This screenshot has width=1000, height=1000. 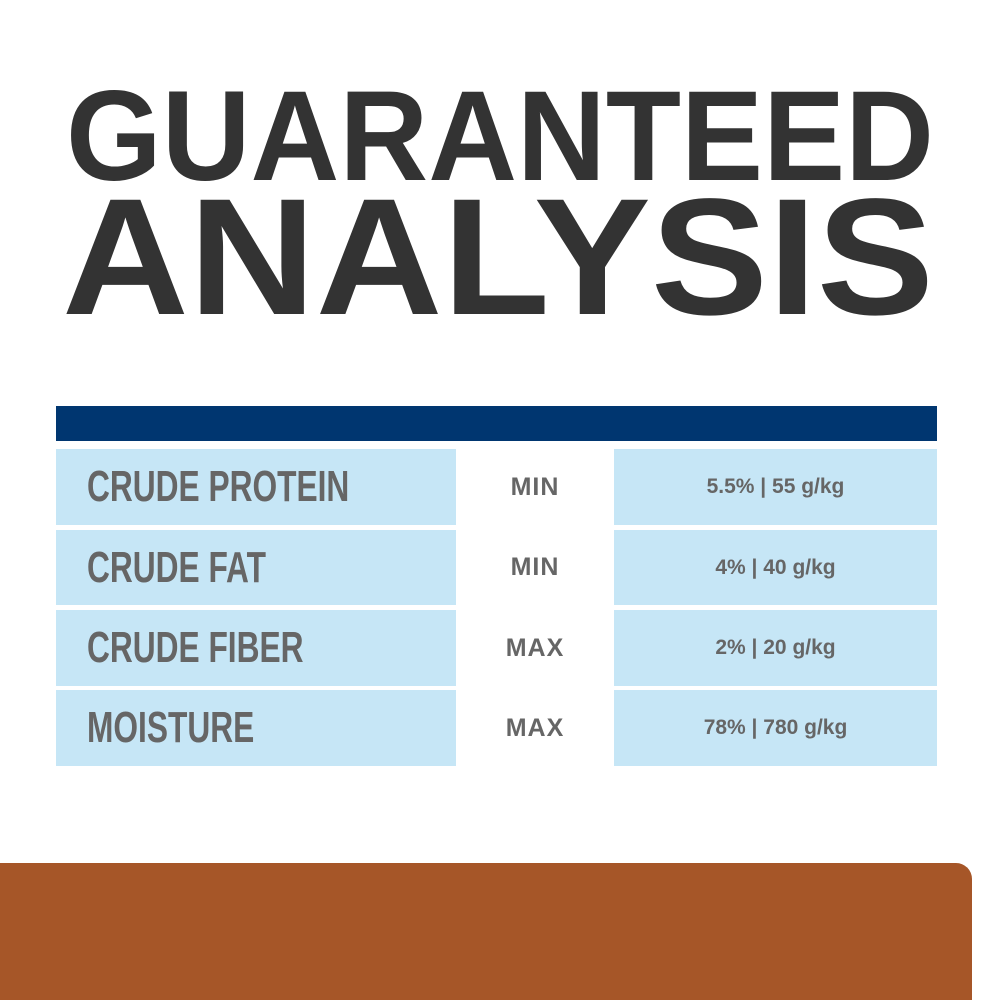 What do you see at coordinates (176, 567) in the screenshot?
I see `nutrient-label: CRUDE FAT` at bounding box center [176, 567].